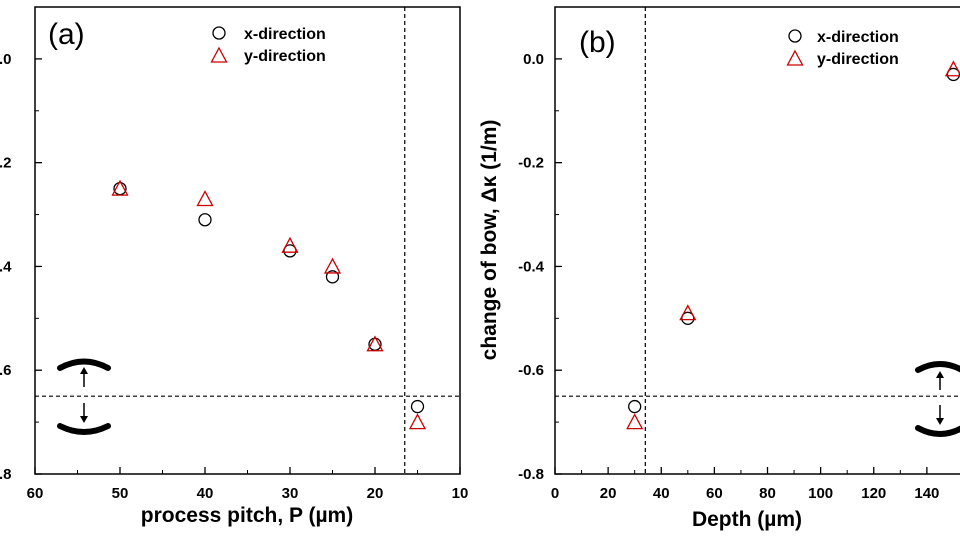 This screenshot has width=960, height=540. Describe the element at coordinates (6, 266) in the screenshot. I see `y-tick-label-a: .4` at that location.